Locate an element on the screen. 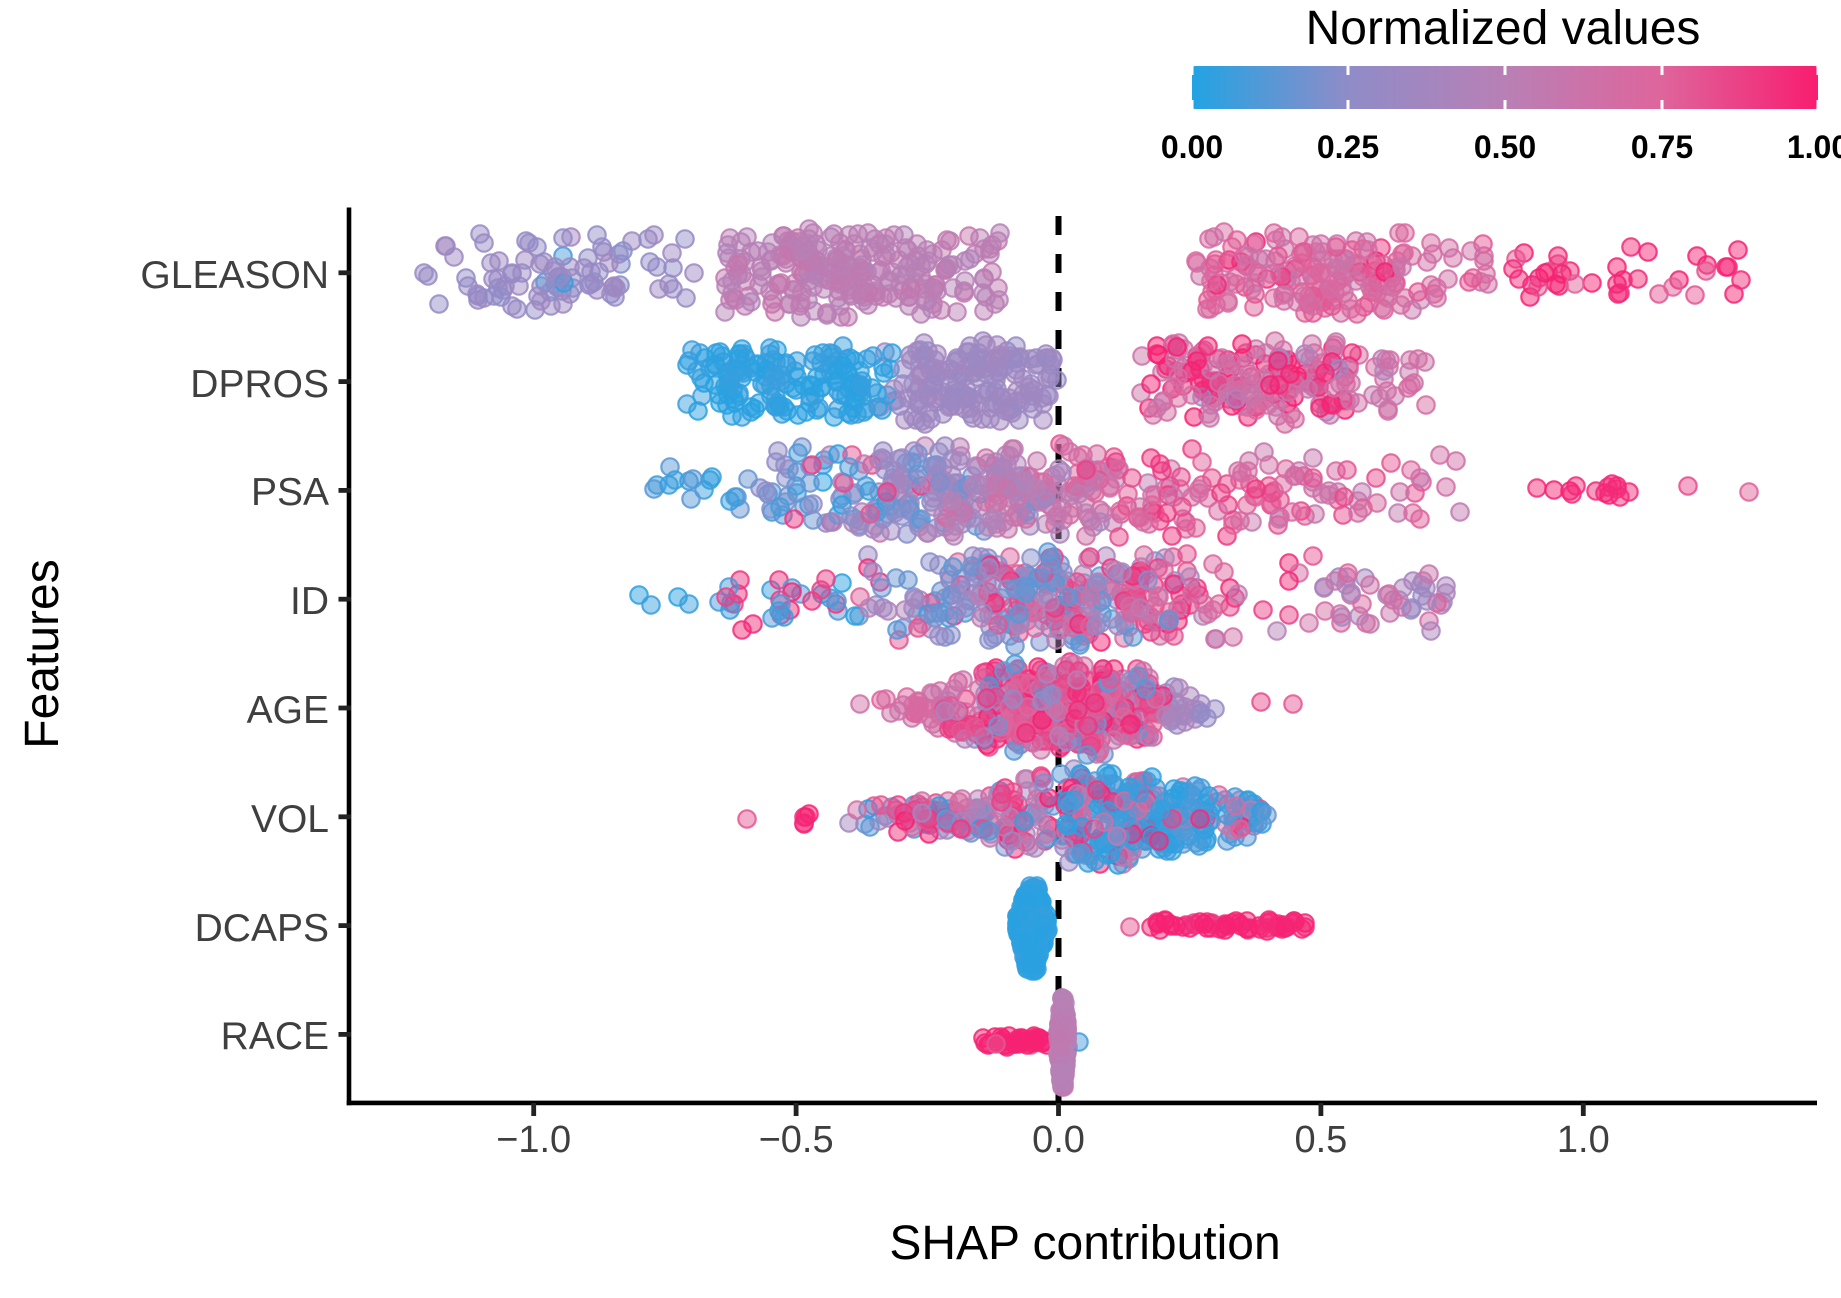  svg-text: −1.0 is located at coordinates (533, 1140).